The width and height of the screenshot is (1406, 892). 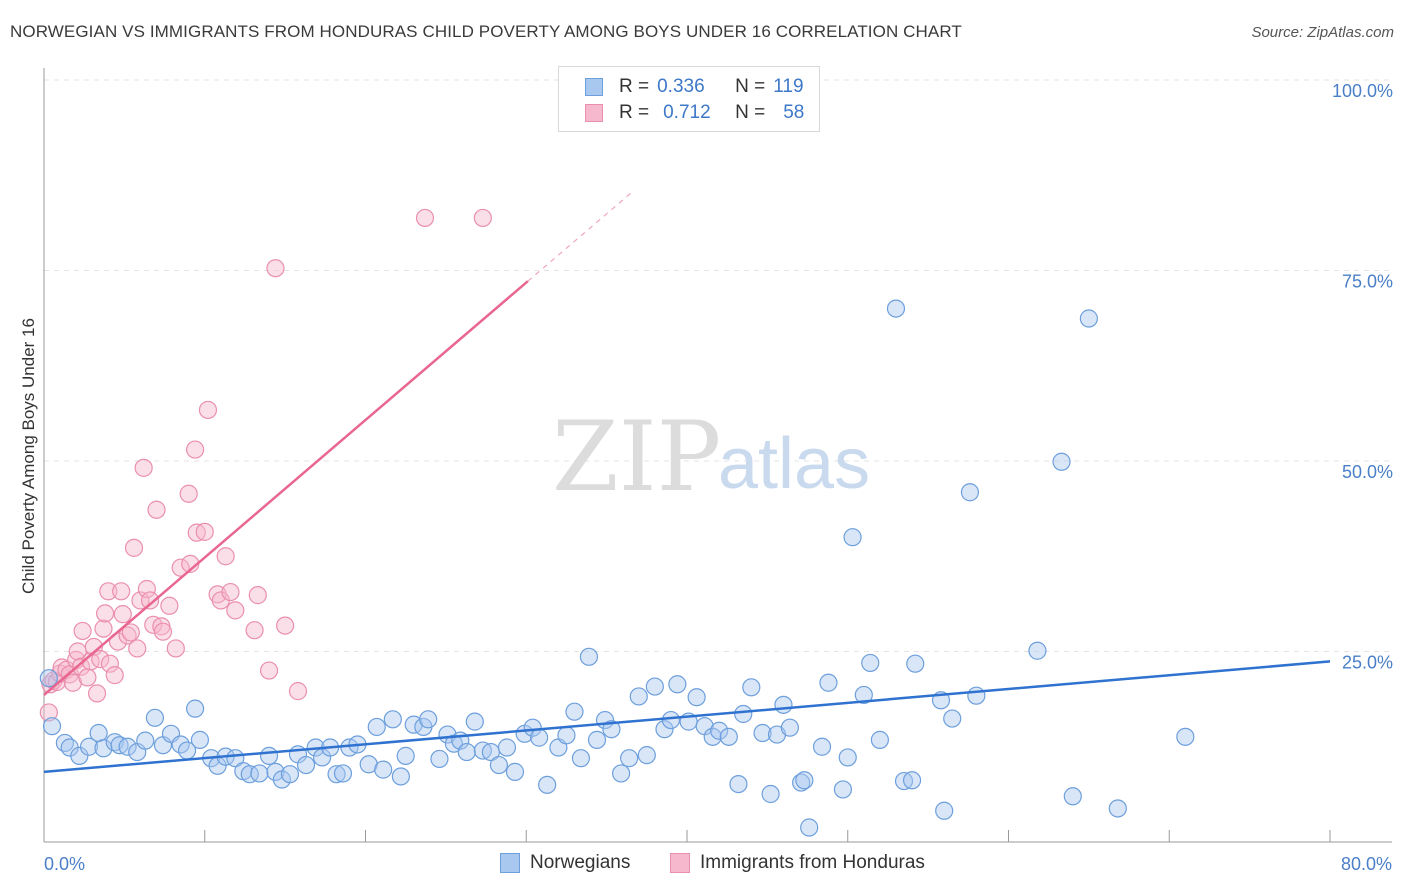 What do you see at coordinates (1367, 472) in the screenshot?
I see `y-tick-label: 50.0%` at bounding box center [1367, 472].